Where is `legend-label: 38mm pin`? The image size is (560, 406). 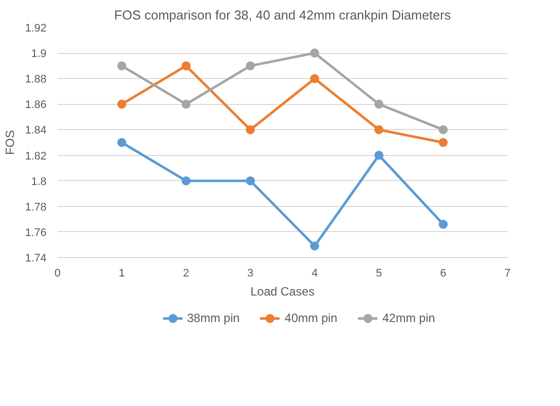 legend-label: 38mm pin is located at coordinates (213, 318).